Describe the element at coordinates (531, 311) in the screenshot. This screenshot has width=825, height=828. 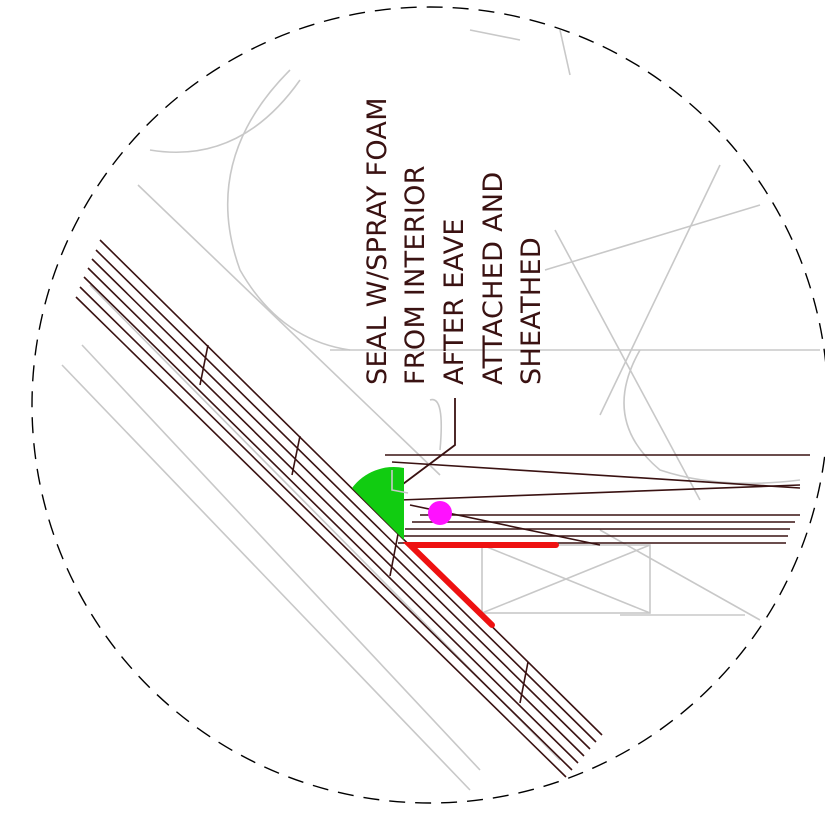
I see `note-line-5: SHEATHED` at that location.